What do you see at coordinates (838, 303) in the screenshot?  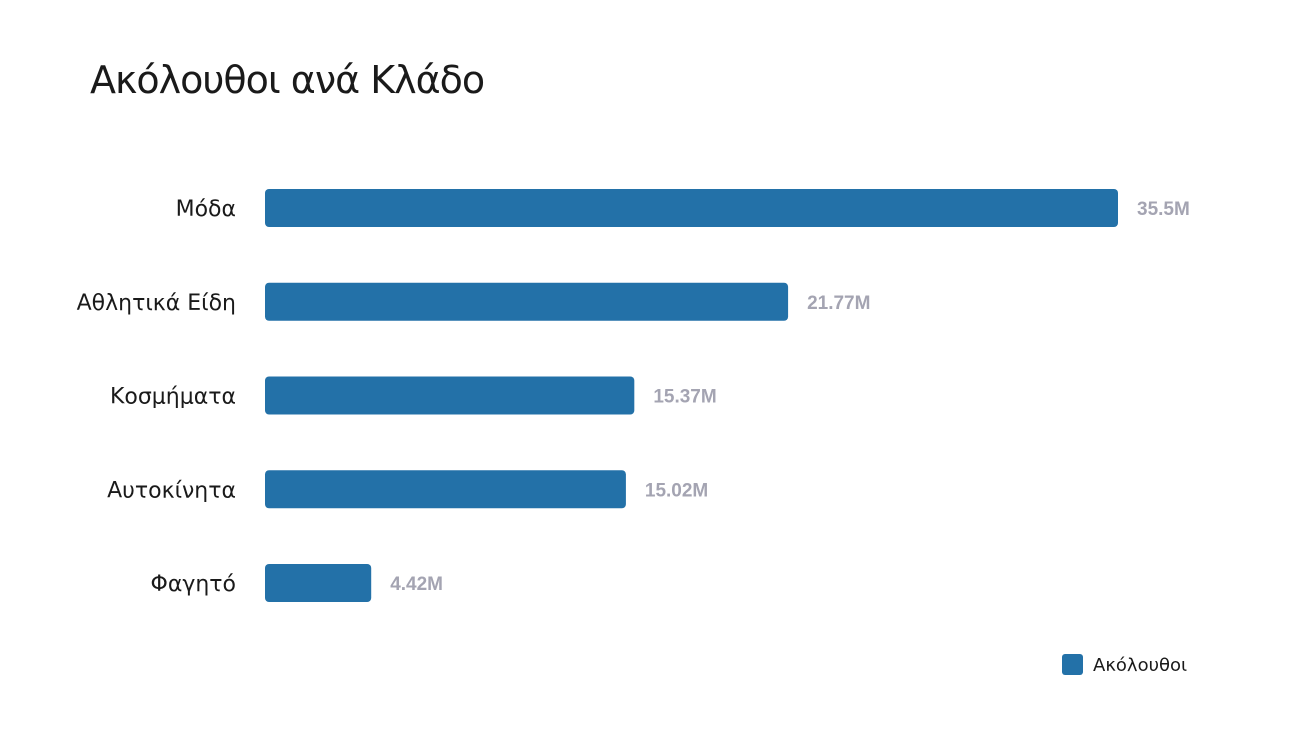 I see `value-label: 21.77M` at bounding box center [838, 303].